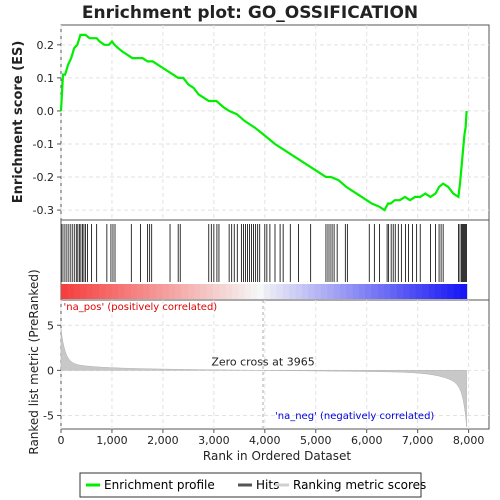  What do you see at coordinates (359, 485) in the screenshot?
I see `legend-ranking-label: Ranking metric scores` at bounding box center [359, 485].